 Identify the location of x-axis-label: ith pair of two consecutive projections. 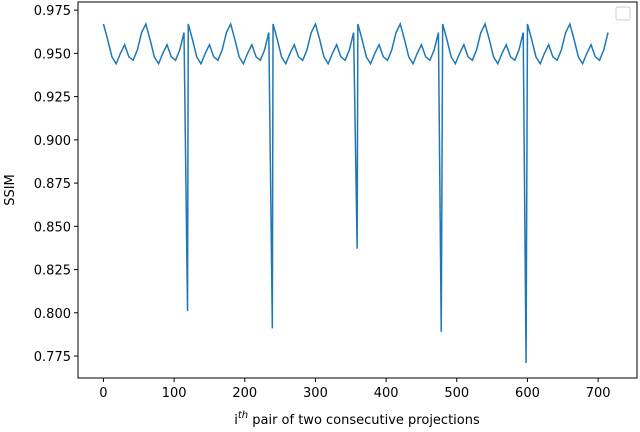
(357, 419).